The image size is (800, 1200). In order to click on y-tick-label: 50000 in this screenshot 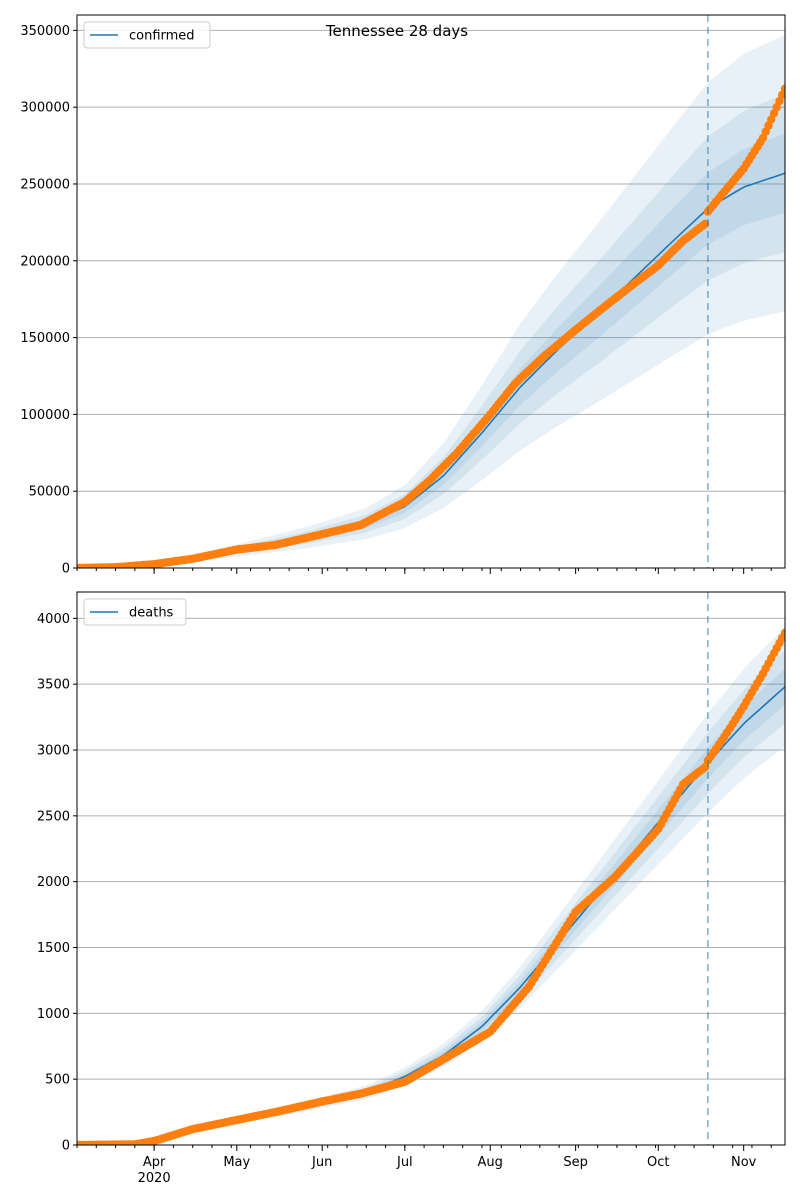, I will do `click(49, 492)`.